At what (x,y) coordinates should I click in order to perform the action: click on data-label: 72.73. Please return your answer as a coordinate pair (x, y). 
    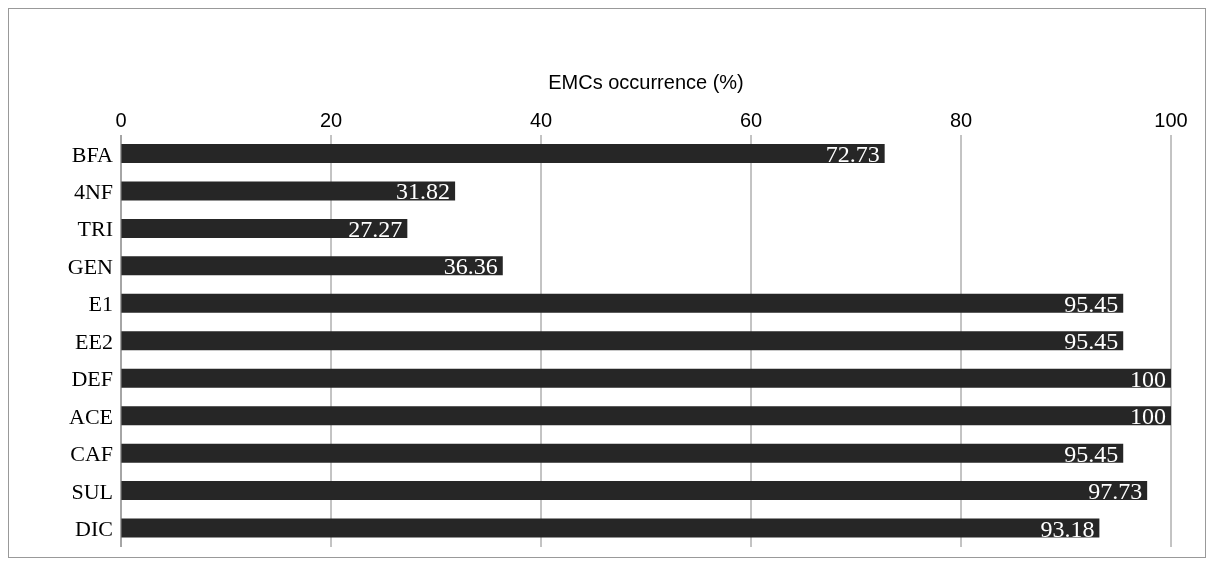
    Looking at the image, I should click on (852, 154).